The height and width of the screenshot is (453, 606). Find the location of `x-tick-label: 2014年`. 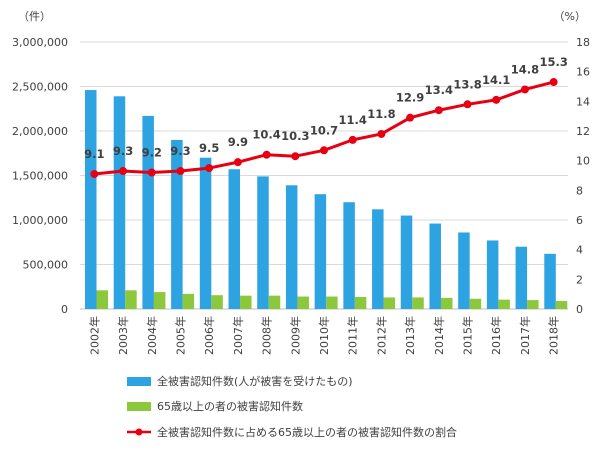

x-tick-label: 2014年 is located at coordinates (439, 335).